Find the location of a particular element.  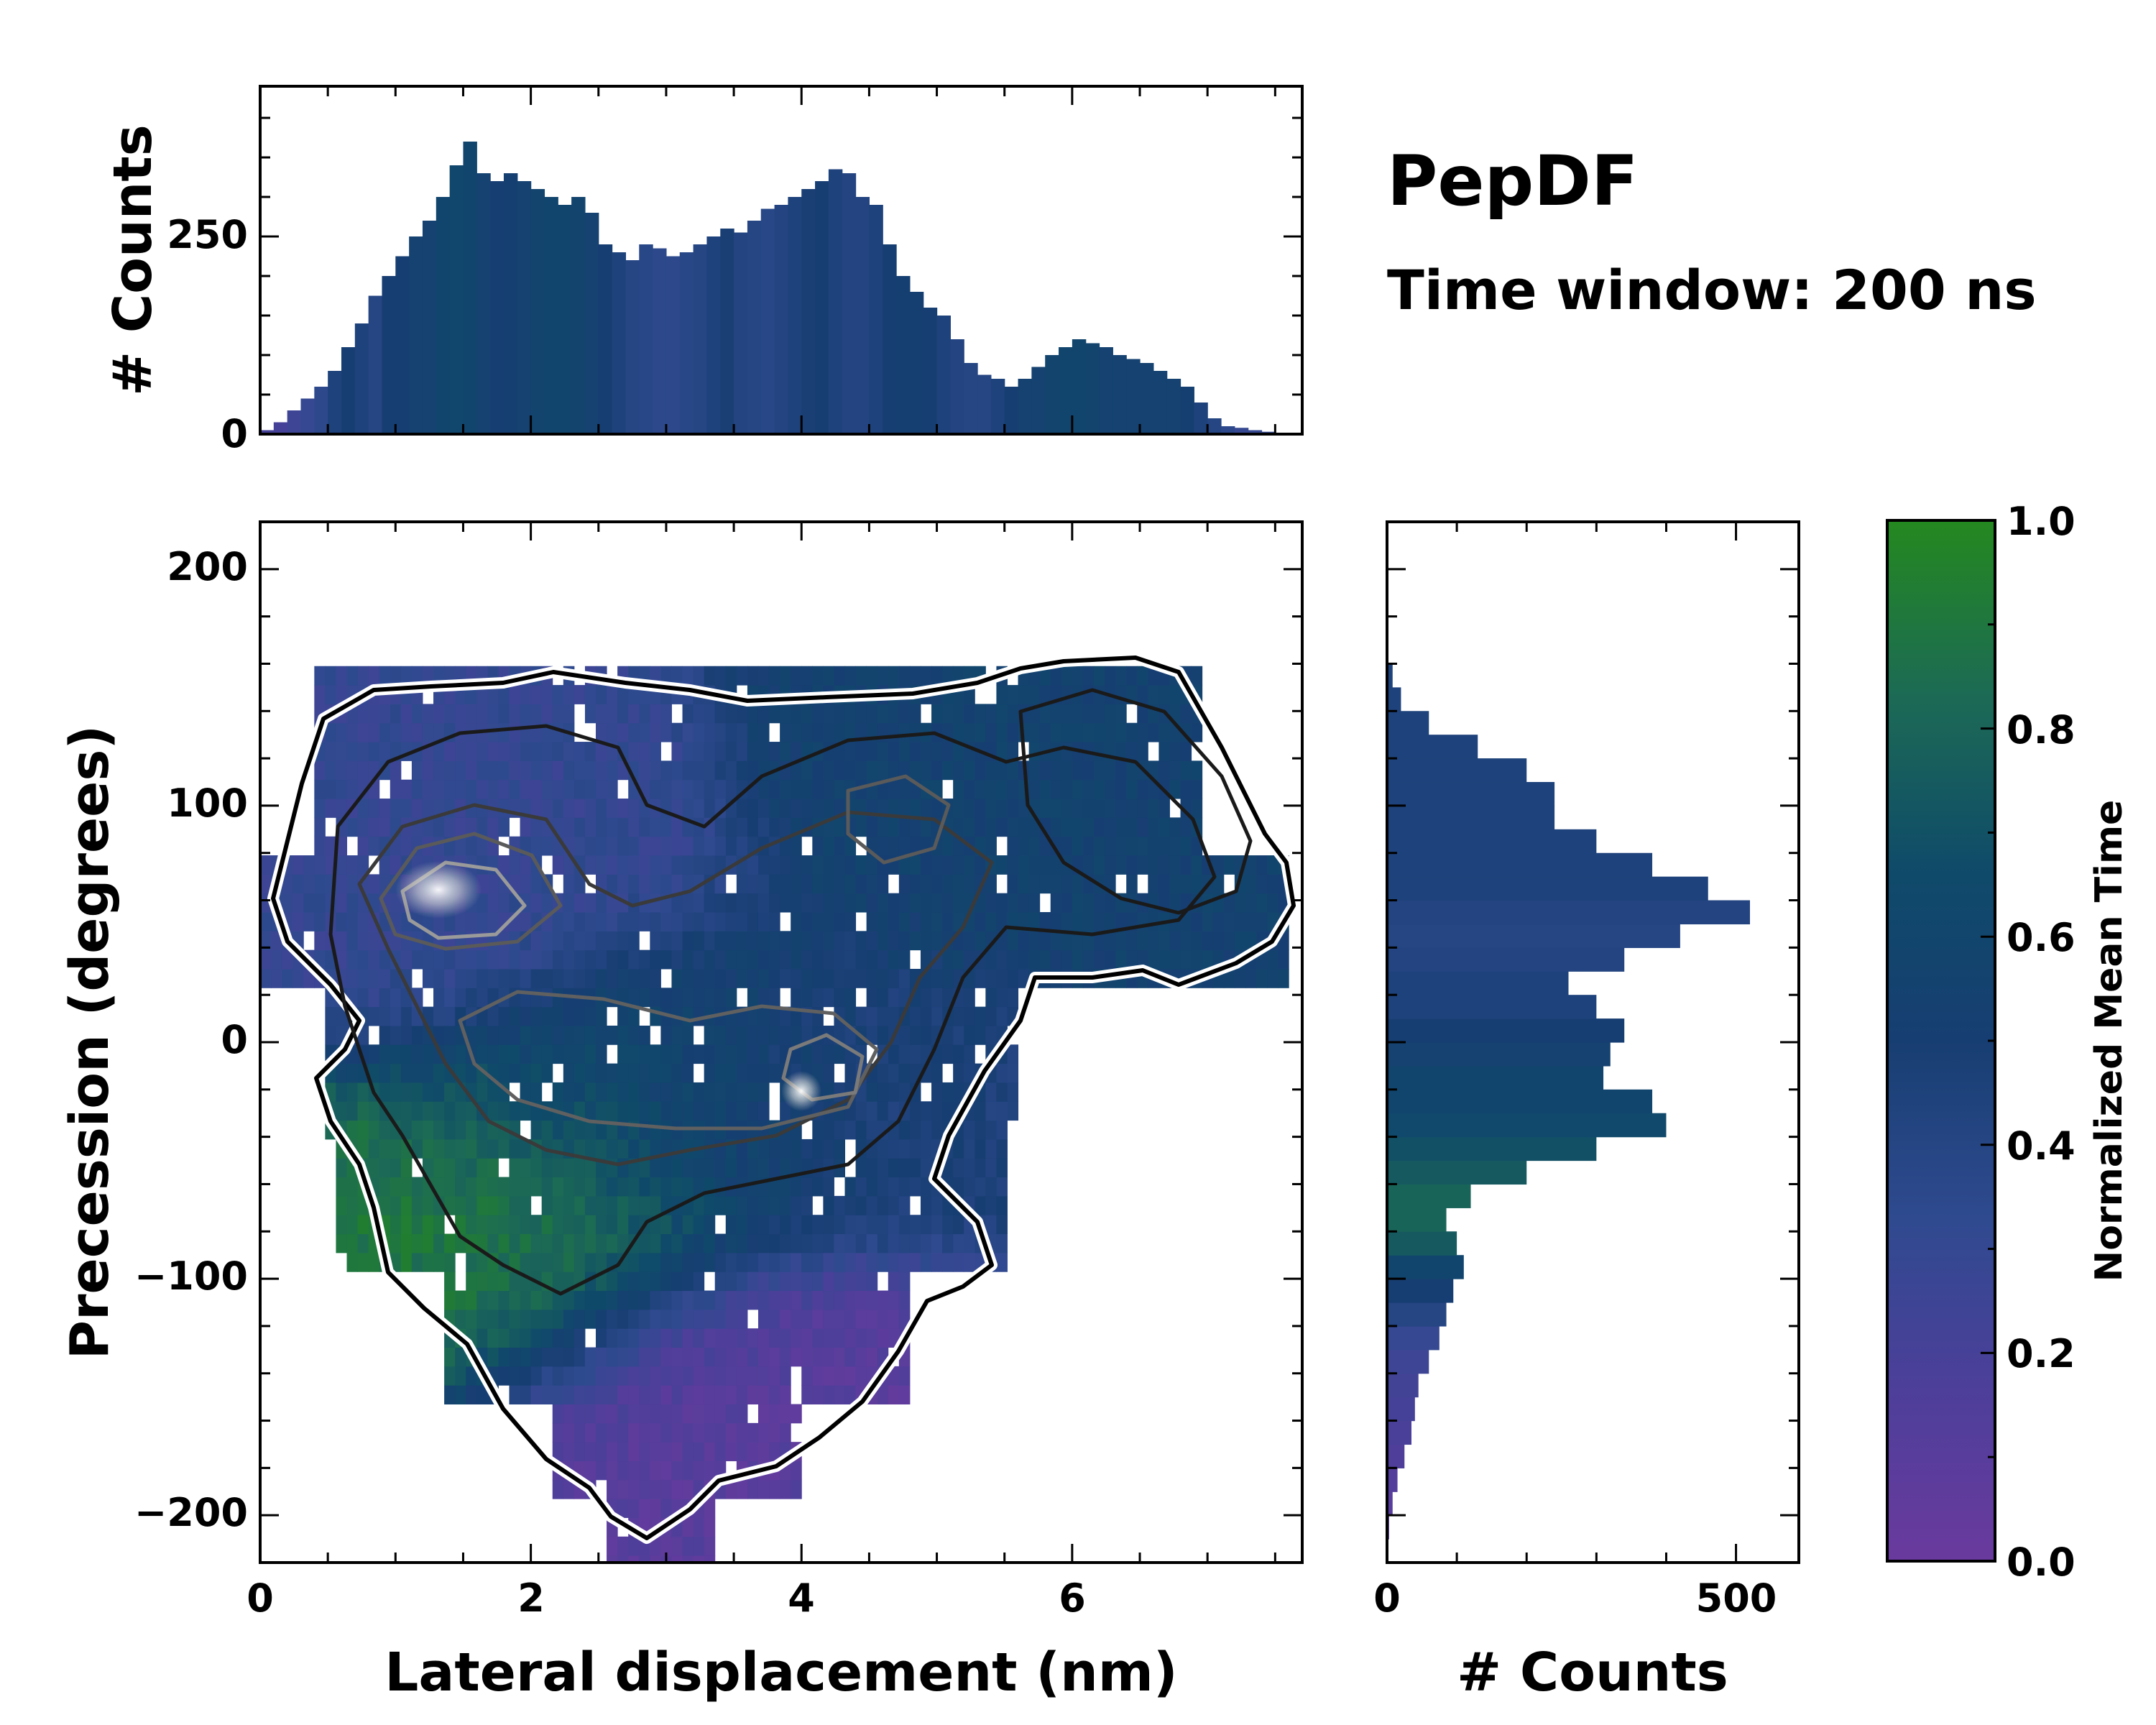

right-histogram-bar is located at coordinates (1422, 1243).